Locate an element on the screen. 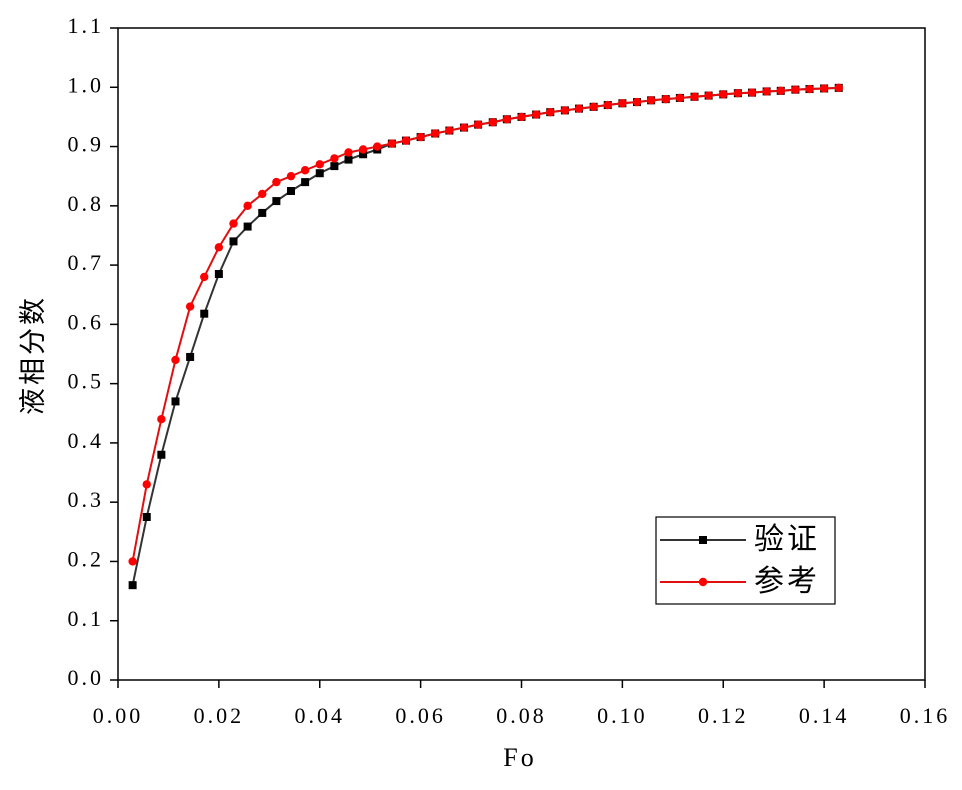 Image resolution: width=962 pixels, height=790 pixels. y-tick-label: 0.7 is located at coordinates (86, 262).